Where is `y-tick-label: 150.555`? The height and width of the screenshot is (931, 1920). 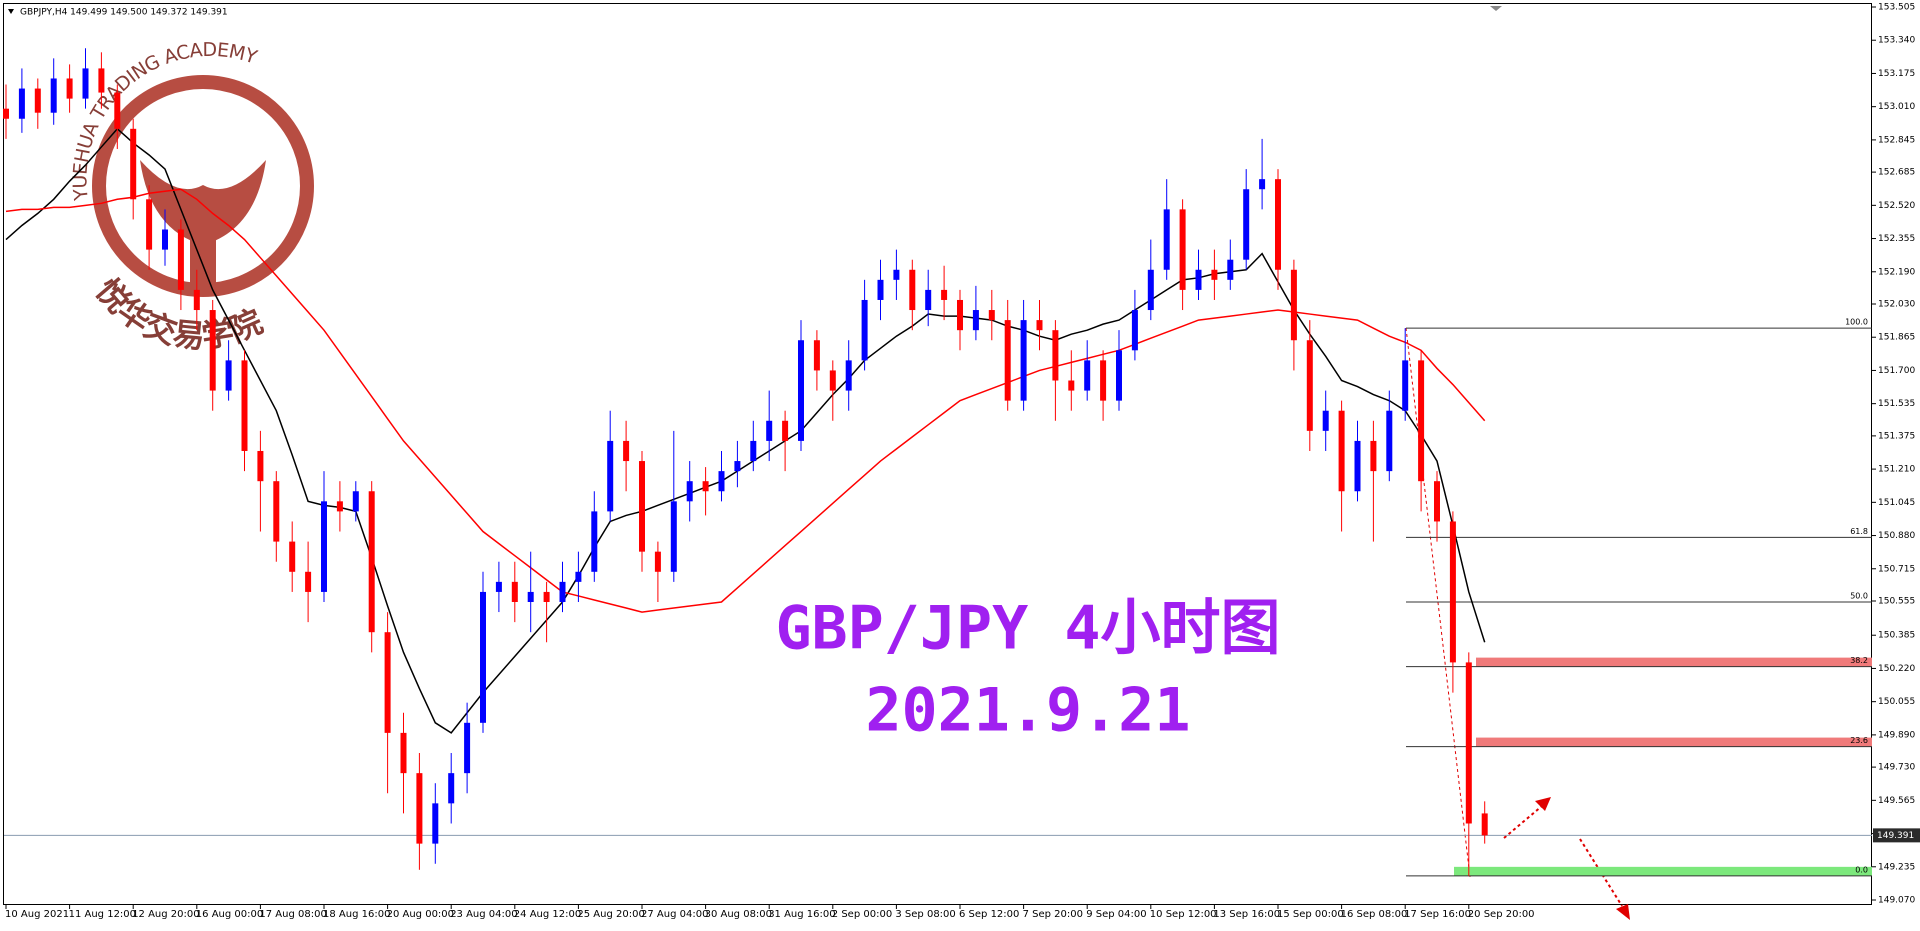
y-tick-label: 150.555 is located at coordinates (1896, 601).